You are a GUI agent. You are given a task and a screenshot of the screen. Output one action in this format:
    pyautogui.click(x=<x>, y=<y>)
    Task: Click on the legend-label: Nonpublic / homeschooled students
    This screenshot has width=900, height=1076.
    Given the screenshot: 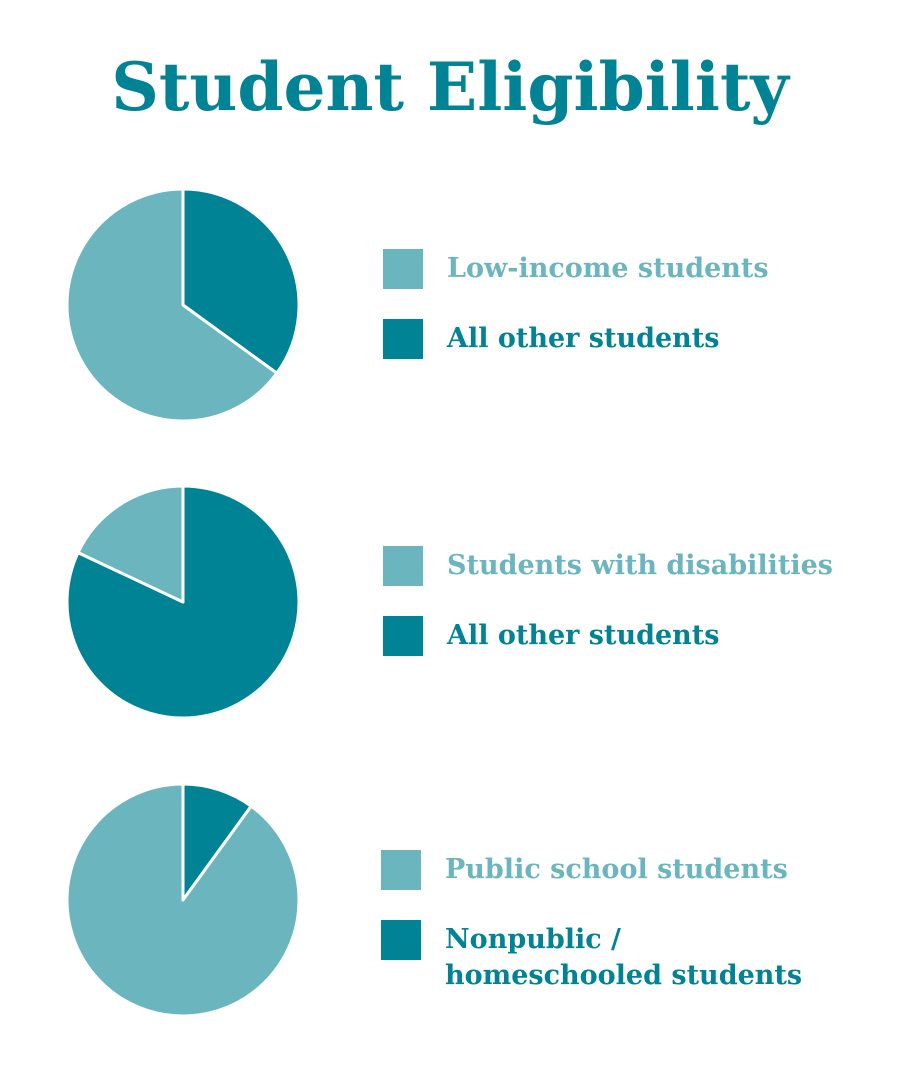 What is the action you would take?
    pyautogui.click(x=624, y=957)
    